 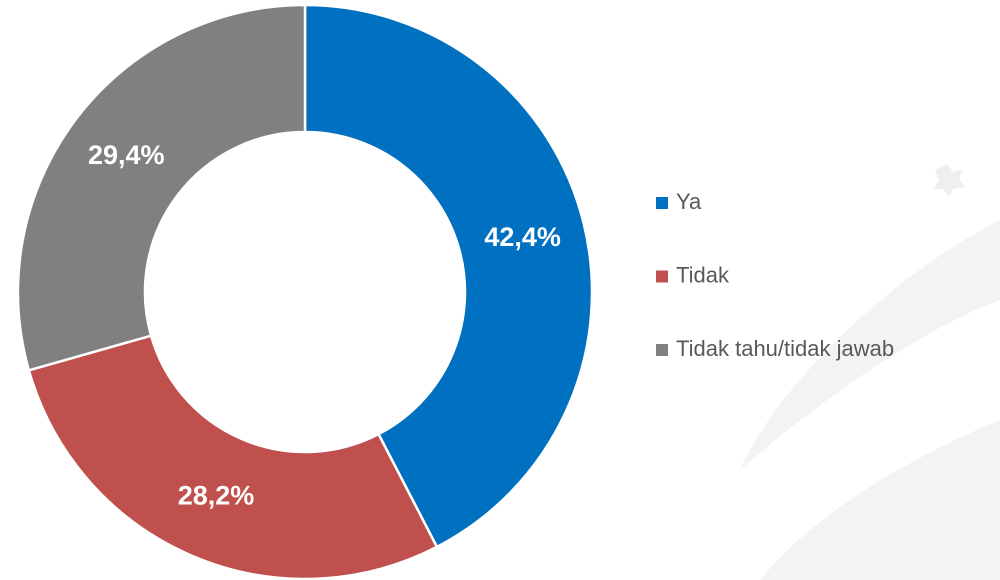 I want to click on legend-label: Tidak, so click(x=703, y=274).